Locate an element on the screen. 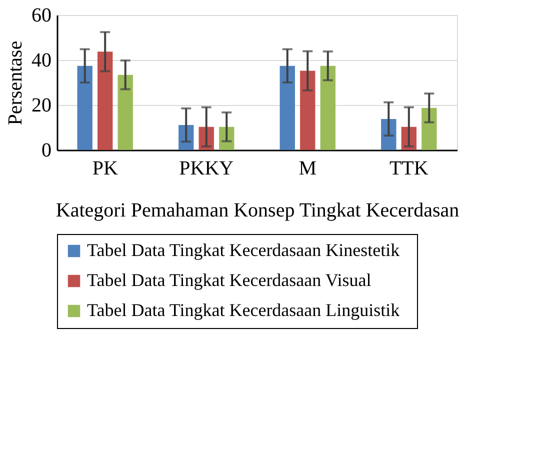 The width and height of the screenshot is (560, 450). legend-label: Tabel Data Tingkat Kecerdasaan Kinestetik is located at coordinates (243, 250).